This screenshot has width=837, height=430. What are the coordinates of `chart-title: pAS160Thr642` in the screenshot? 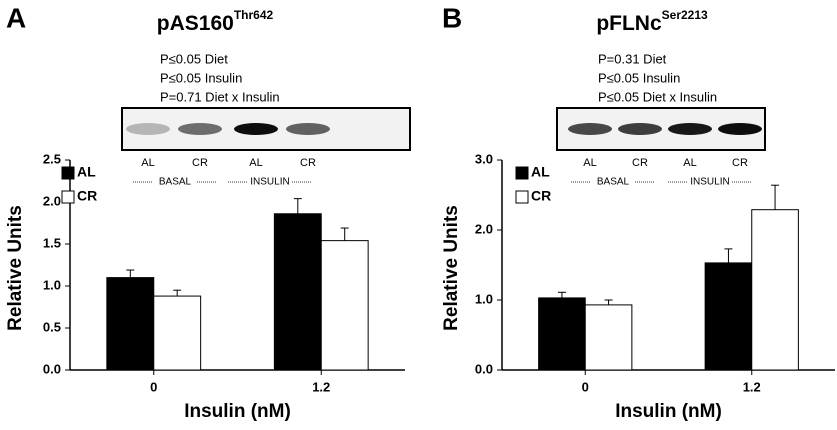 It's located at (215, 21).